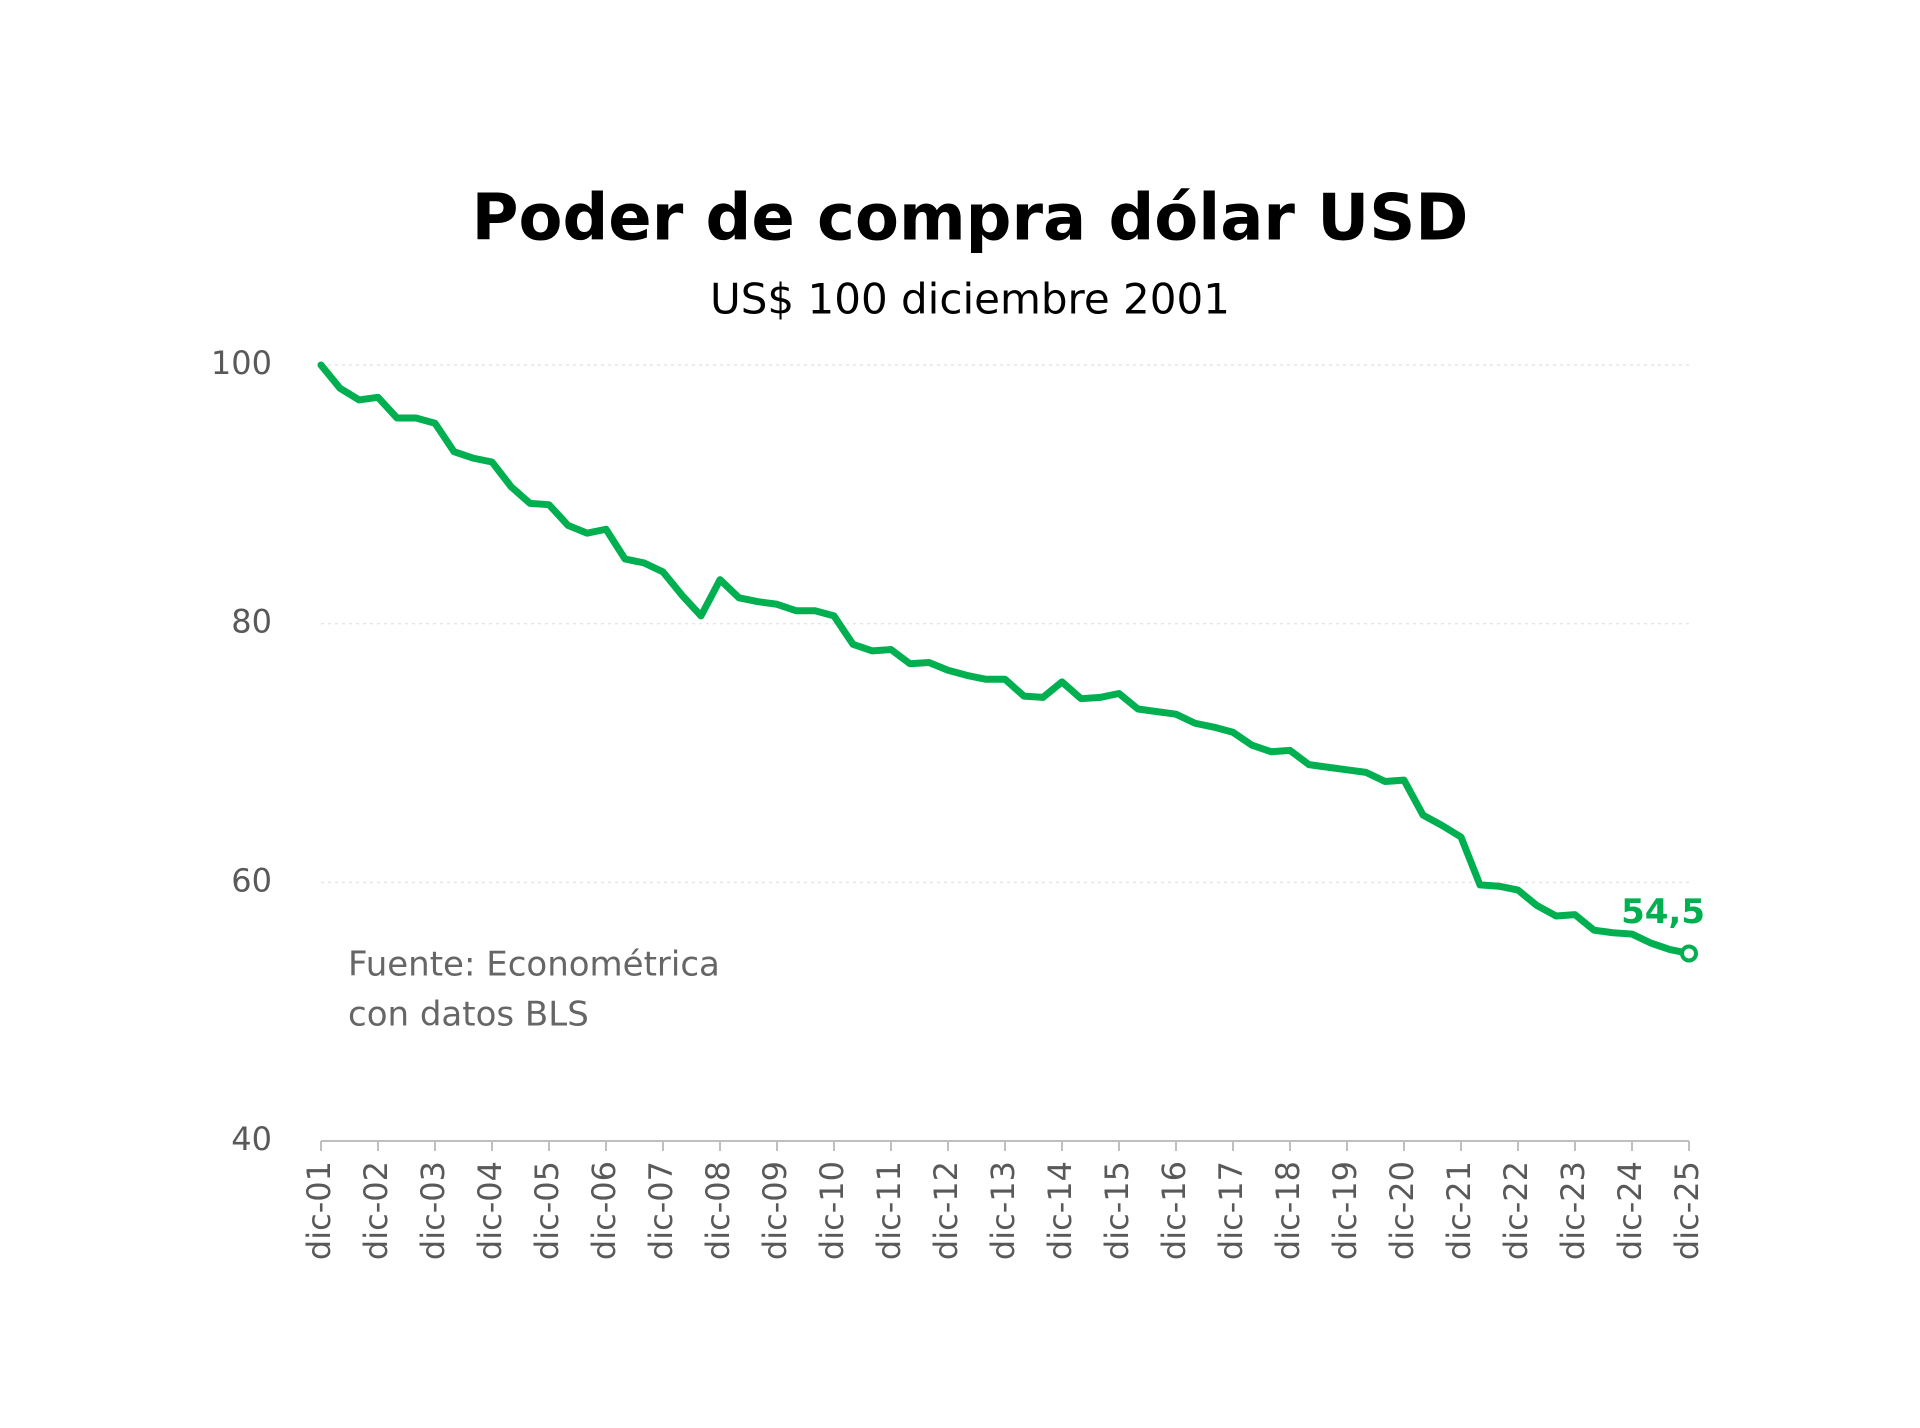 The image size is (1920, 1428). Describe the element at coordinates (604, 1210) in the screenshot. I see `x-tick-label: dic-06` at that location.